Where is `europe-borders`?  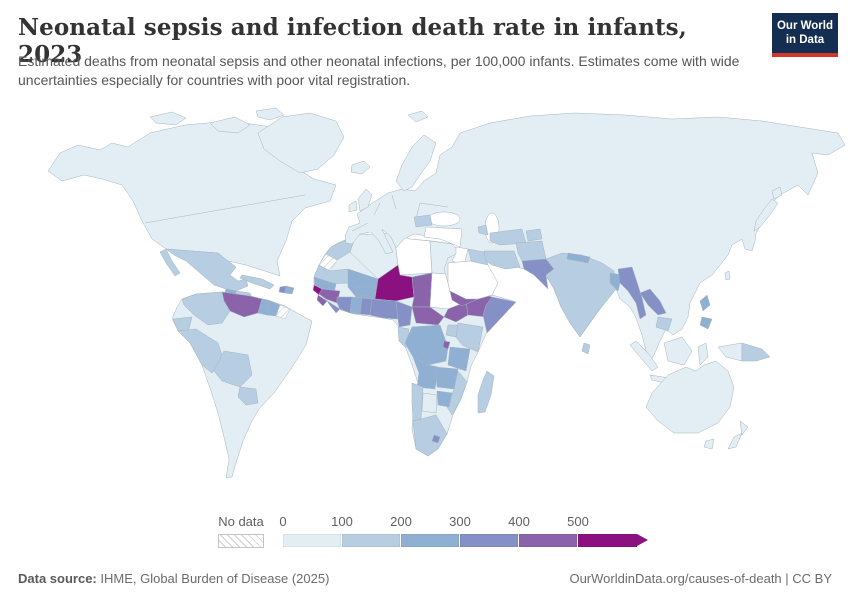
europe-borders is located at coordinates (400, 213).